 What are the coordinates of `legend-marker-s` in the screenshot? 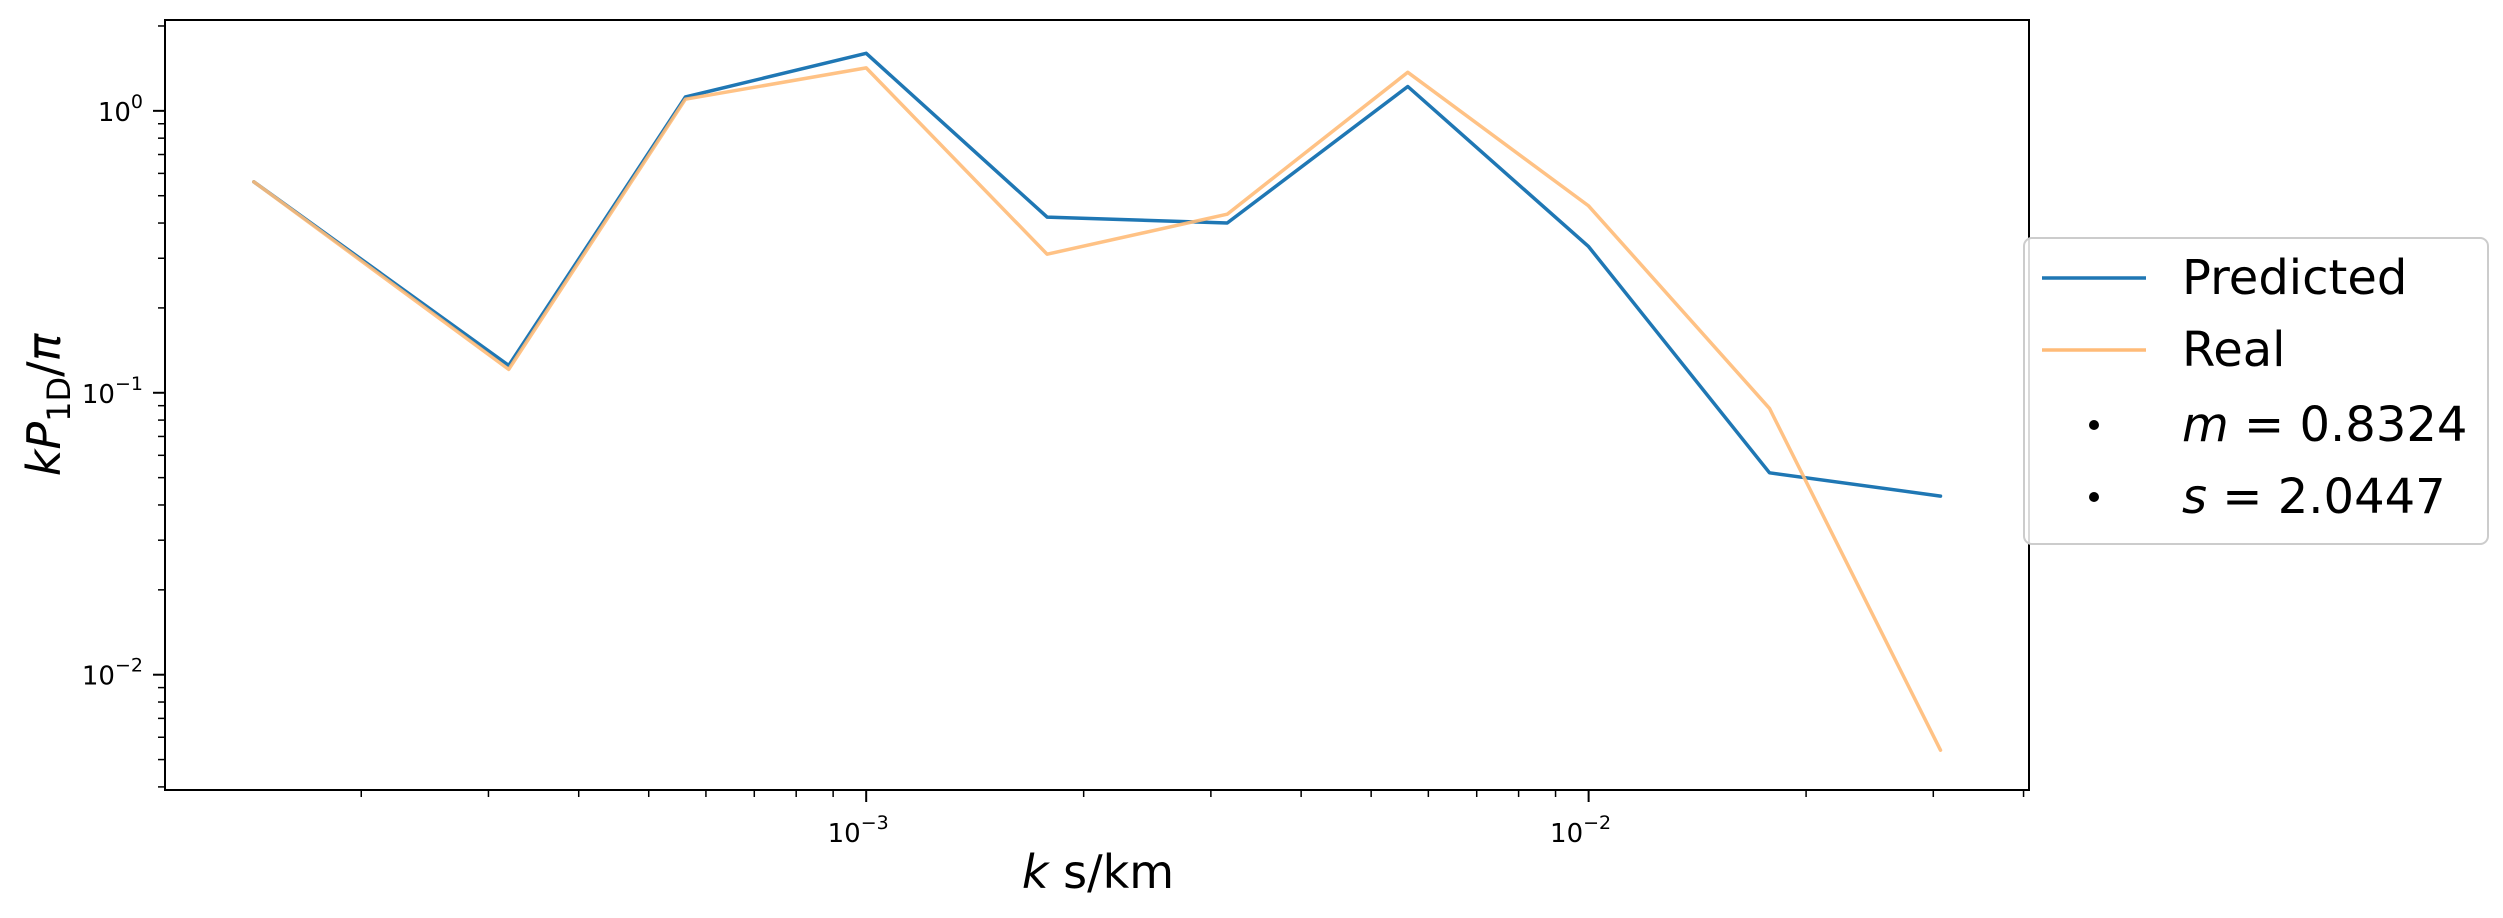 It's located at (2094, 497).